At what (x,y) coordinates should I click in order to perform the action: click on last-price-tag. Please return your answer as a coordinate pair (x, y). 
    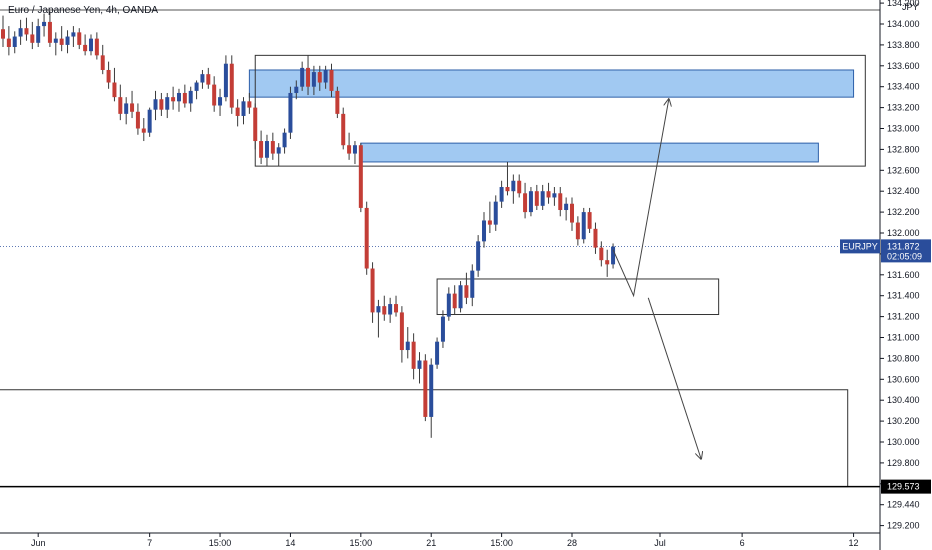
    Looking at the image, I should click on (906, 251).